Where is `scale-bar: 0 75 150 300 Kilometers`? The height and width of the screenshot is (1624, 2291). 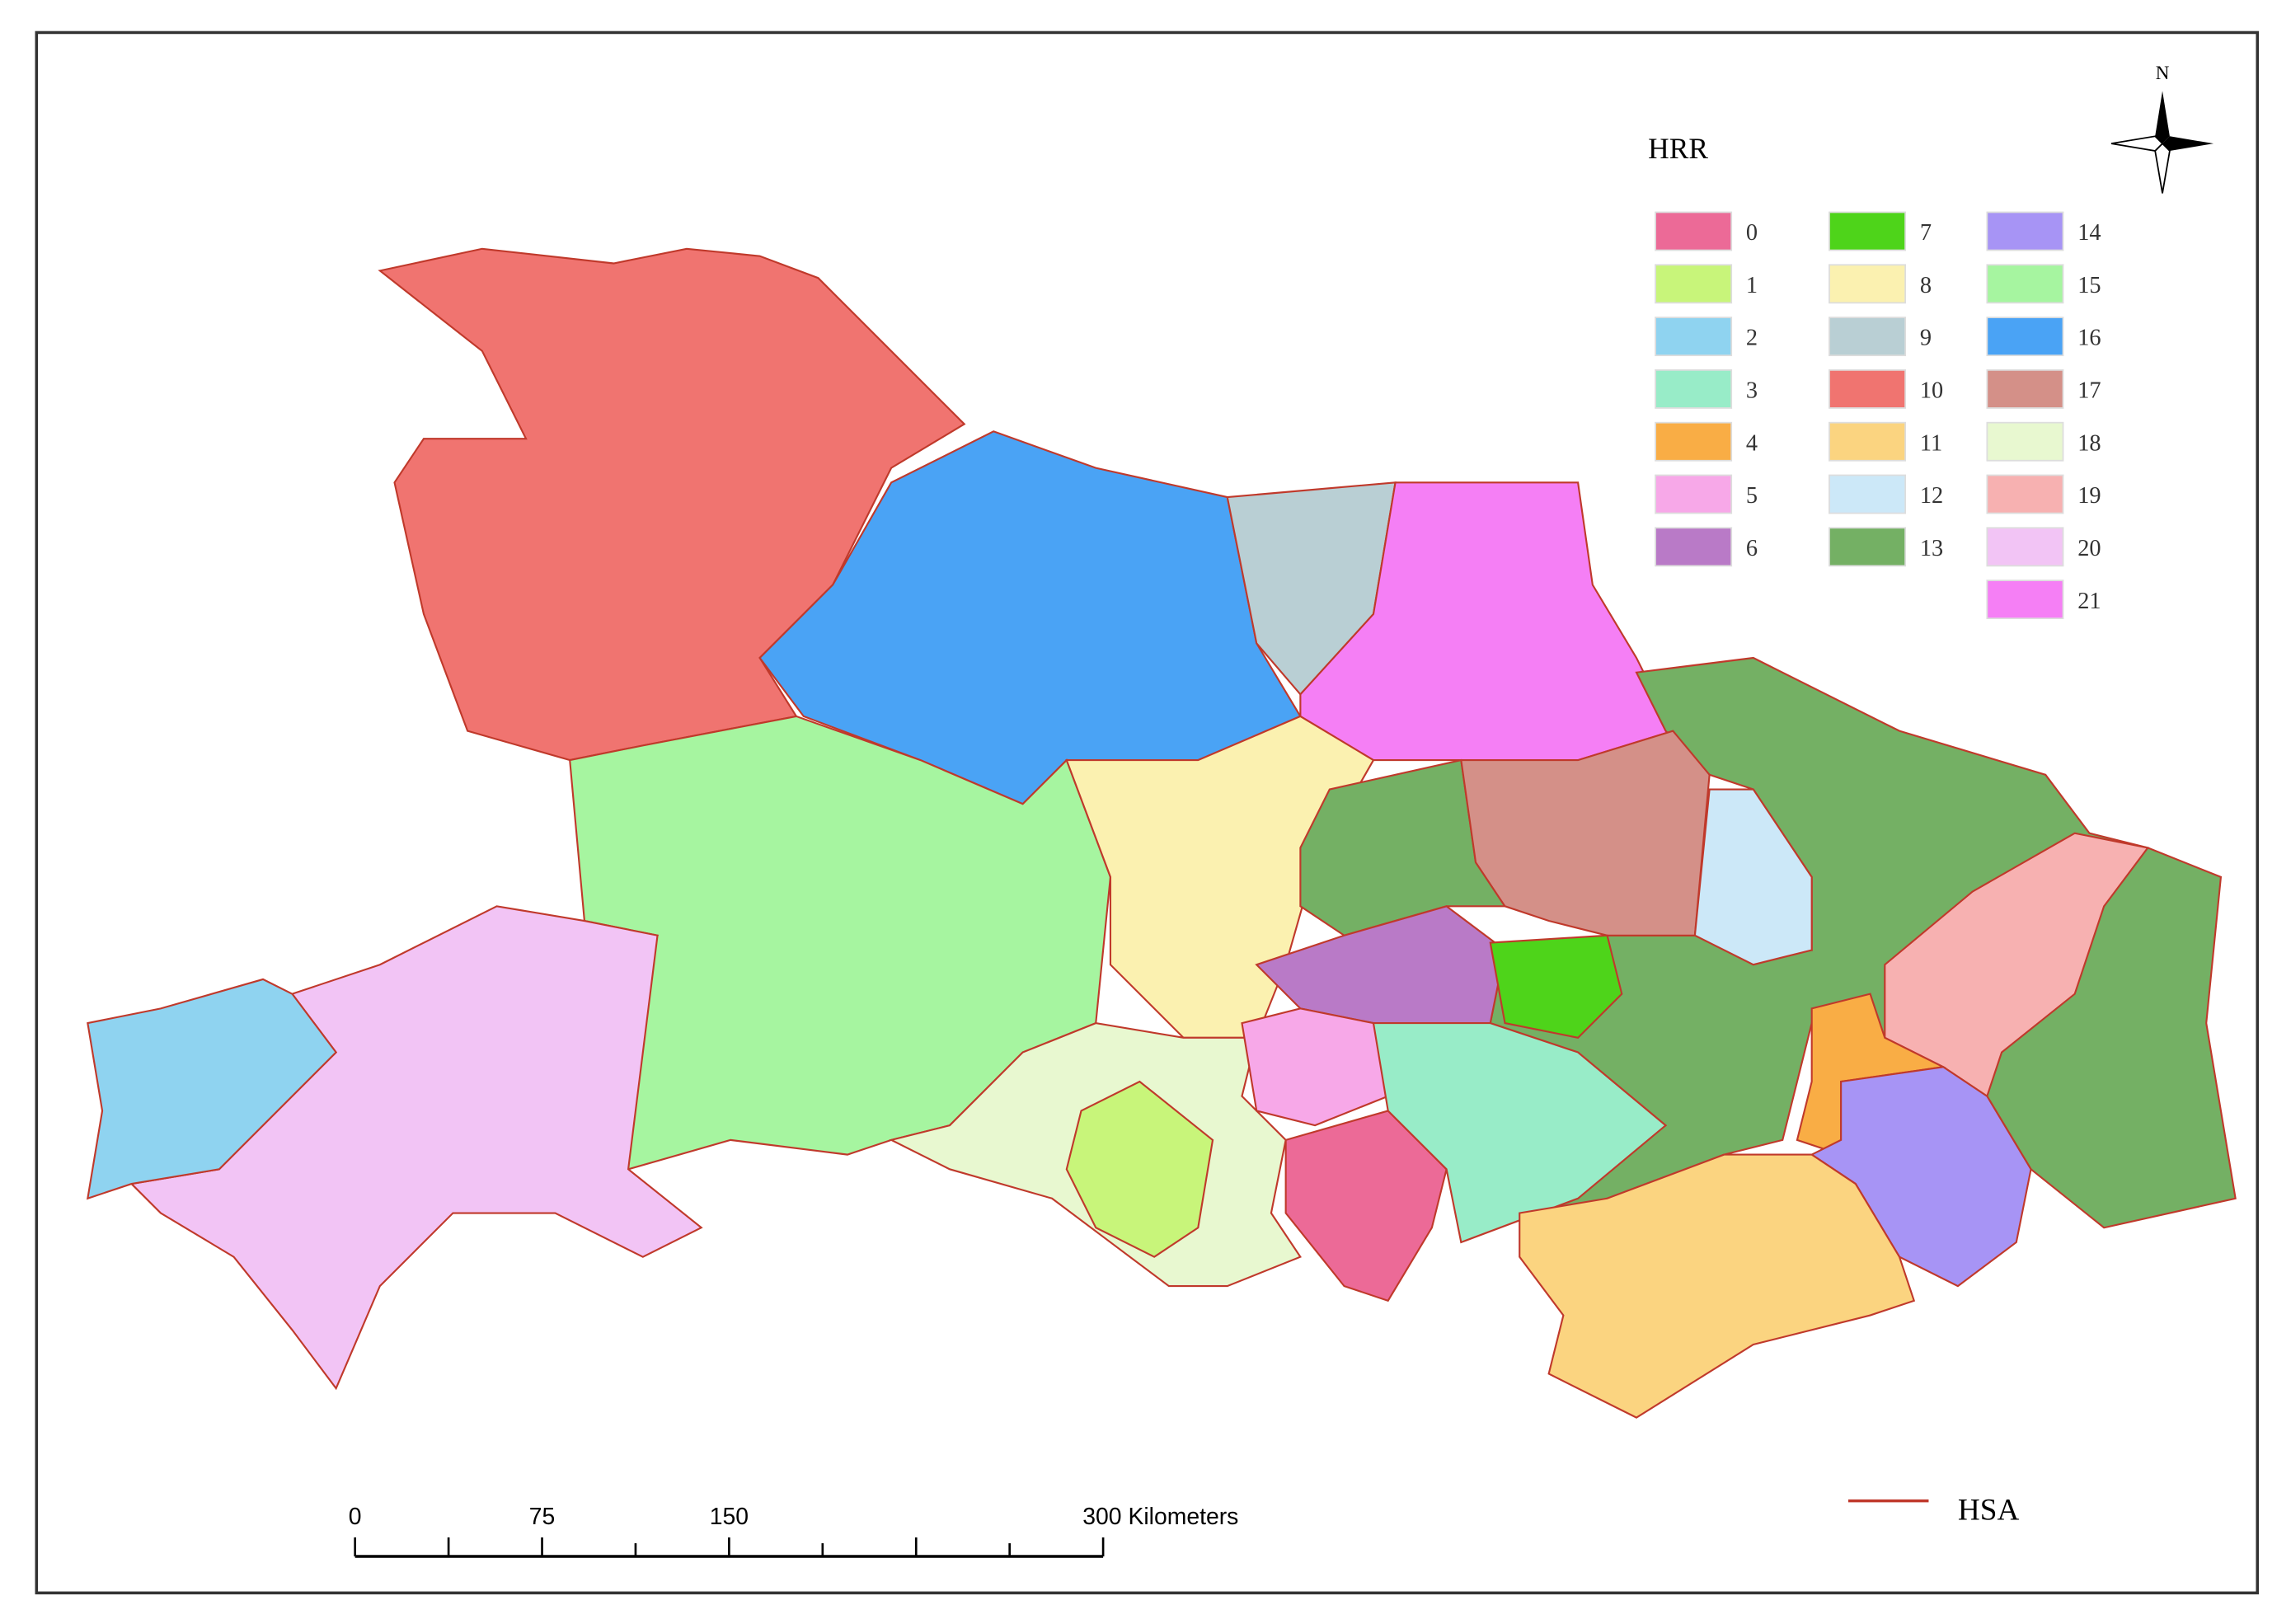
scale-bar: 0 75 150 300 Kilometers is located at coordinates (793, 1531).